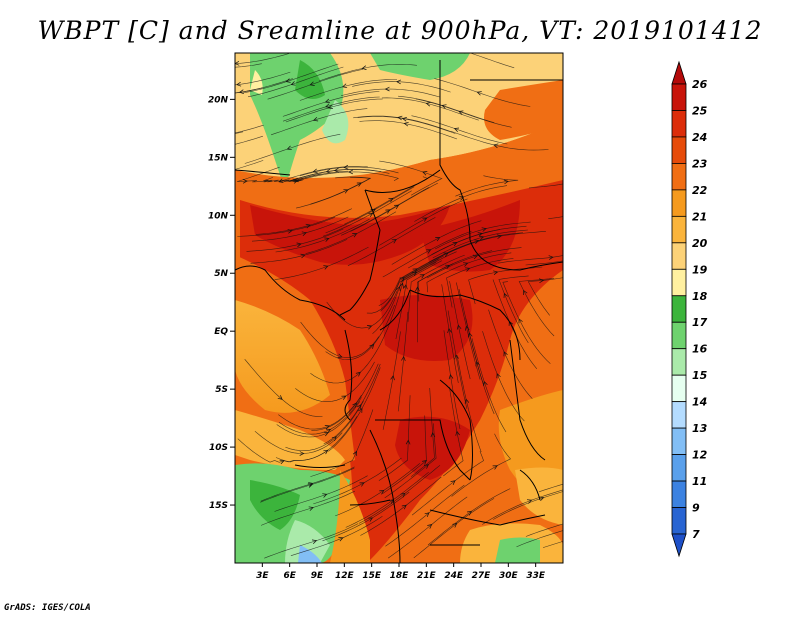 The height and width of the screenshot is (618, 800). Describe the element at coordinates (221, 274) in the screenshot. I see `lat-tick-label: 5N` at that location.